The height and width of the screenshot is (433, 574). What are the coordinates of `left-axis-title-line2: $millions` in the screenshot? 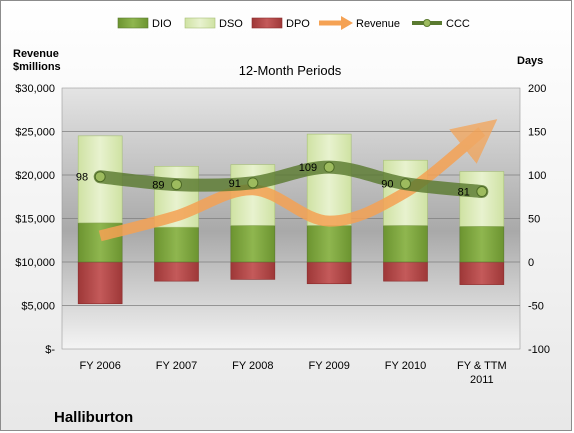 It's located at (37, 67).